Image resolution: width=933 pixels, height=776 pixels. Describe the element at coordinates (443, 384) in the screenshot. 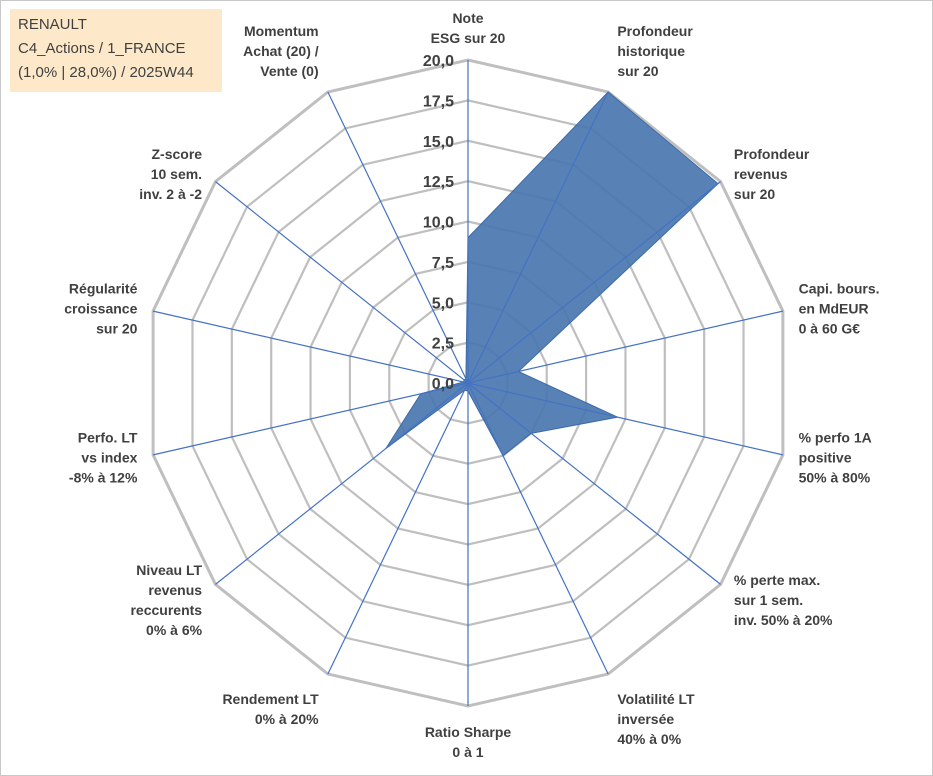

I see `r-tick-label: 0,0` at that location.